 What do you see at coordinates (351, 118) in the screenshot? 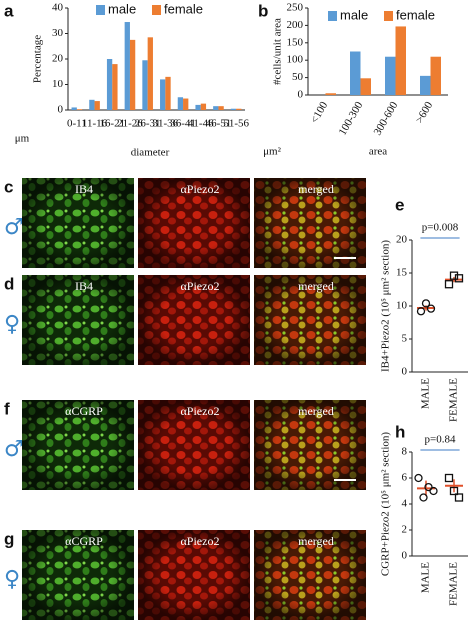
I see `x-tick-label: 100-300` at bounding box center [351, 118].